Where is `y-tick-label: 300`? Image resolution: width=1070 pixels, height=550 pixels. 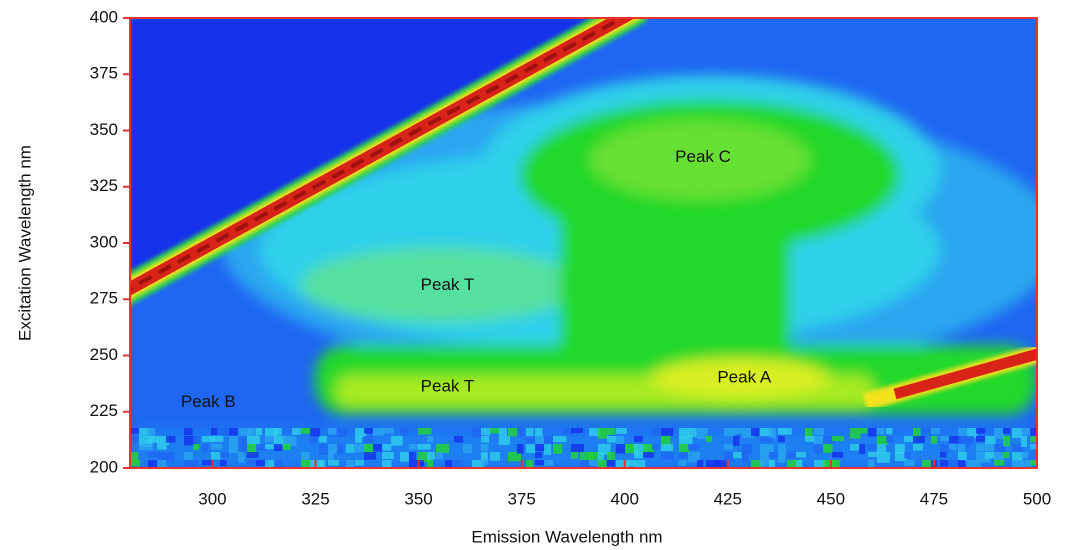
y-tick-label: 300 is located at coordinates (104, 241).